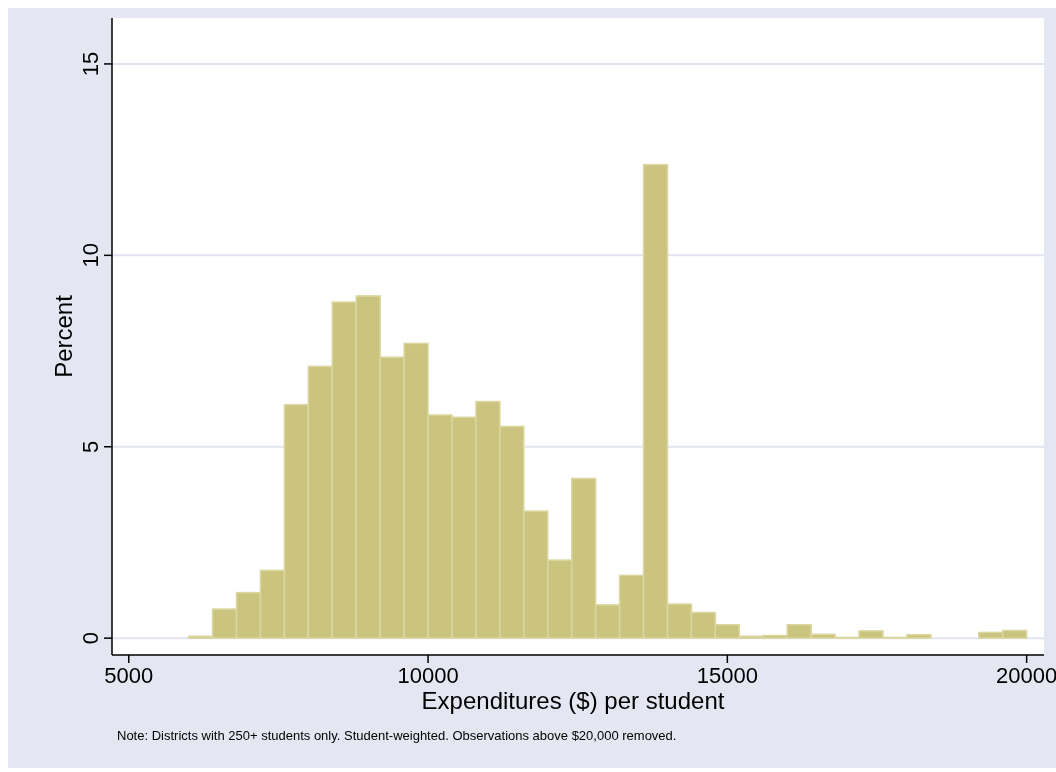  What do you see at coordinates (397, 735) in the screenshot?
I see `text: Note: Districts with 250+ students only. Student-weighted. Observations above $20,000 removed.` at bounding box center [397, 735].